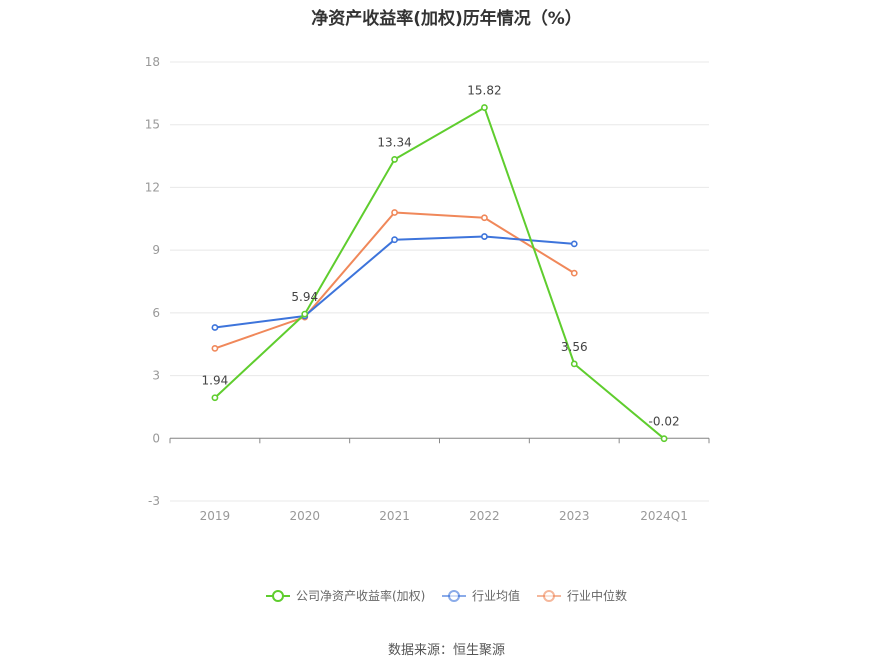 The width and height of the screenshot is (893, 668). Describe the element at coordinates (484, 91) in the screenshot. I see `data-label: 15.82` at that location.